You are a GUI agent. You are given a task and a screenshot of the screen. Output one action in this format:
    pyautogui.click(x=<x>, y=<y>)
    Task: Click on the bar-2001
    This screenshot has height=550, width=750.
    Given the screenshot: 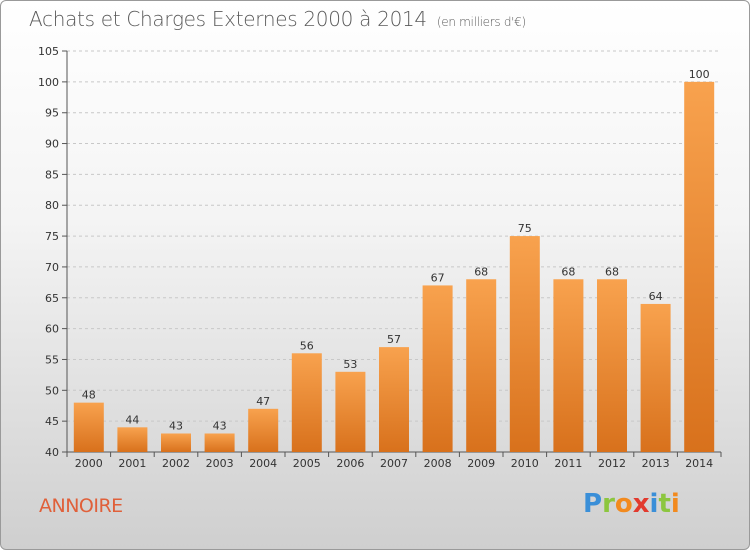 What is the action you would take?
    pyautogui.click(x=132, y=439)
    